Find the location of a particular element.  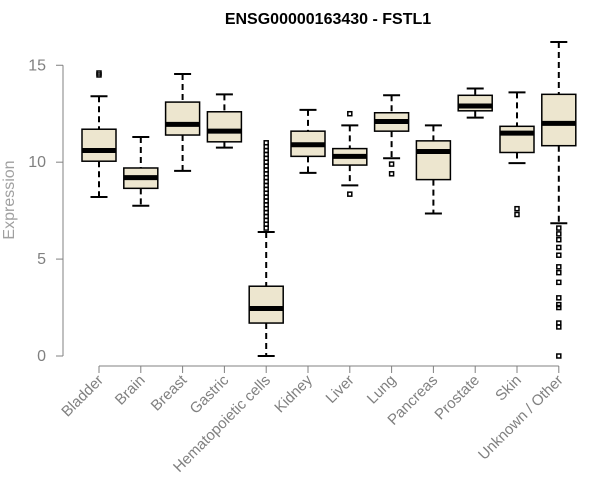

box-hematopoietic-cells is located at coordinates (266, 248).